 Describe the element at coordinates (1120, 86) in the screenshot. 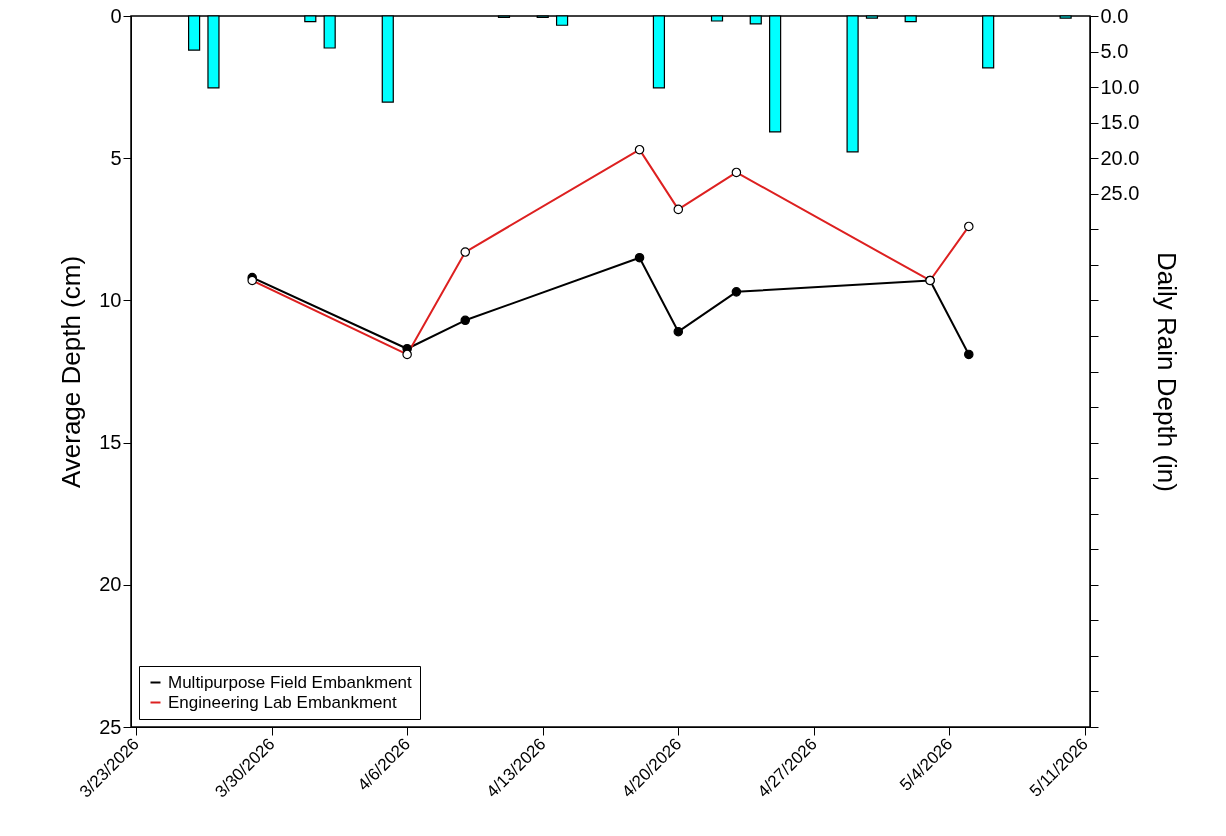

I see `y2-tick-label: 10.0` at that location.